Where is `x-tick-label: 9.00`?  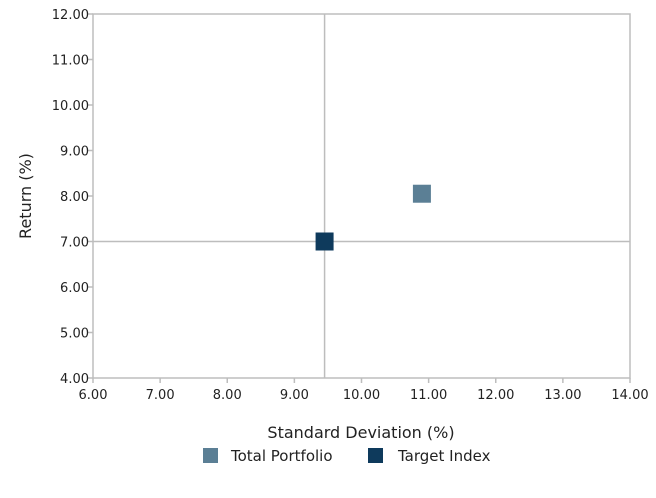
x-tick-label: 9.00 is located at coordinates (294, 395).